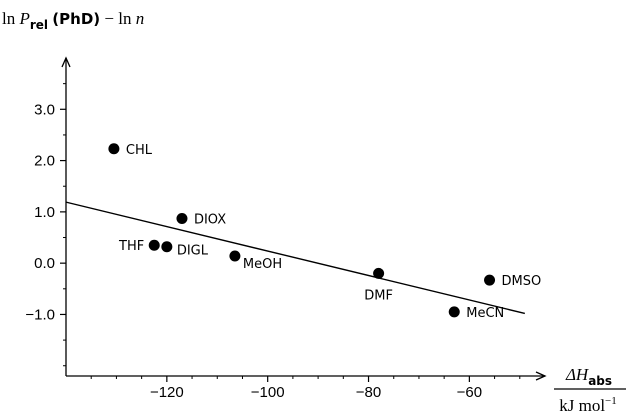  Describe the element at coordinates (125, 18) in the screenshot. I see `y-label-ln2: ln` at that location.